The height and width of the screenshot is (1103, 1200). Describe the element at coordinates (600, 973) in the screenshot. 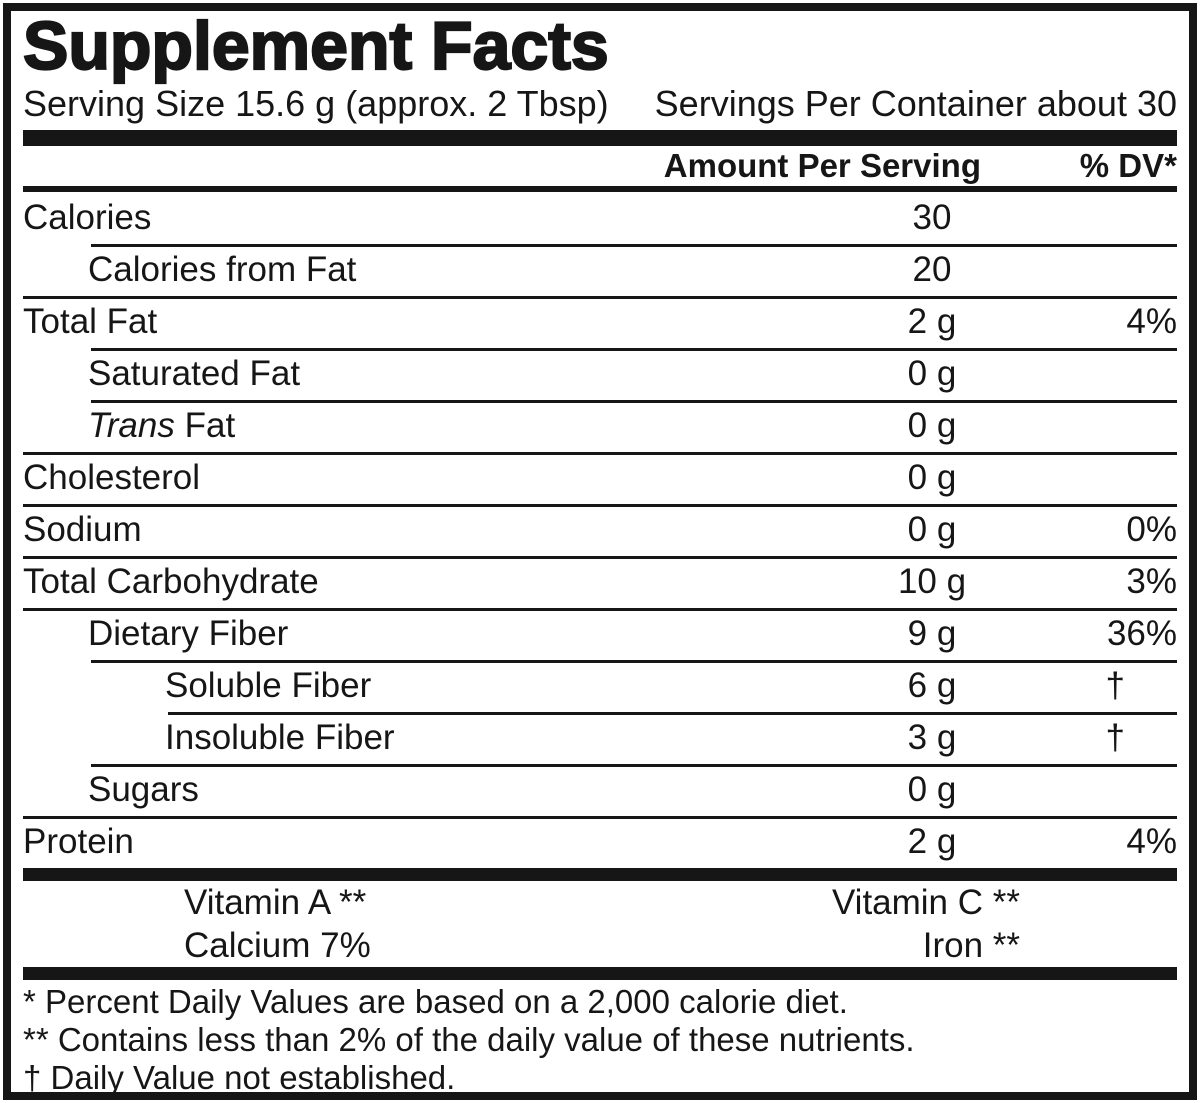

I see `section-divider-footnotes` at that location.